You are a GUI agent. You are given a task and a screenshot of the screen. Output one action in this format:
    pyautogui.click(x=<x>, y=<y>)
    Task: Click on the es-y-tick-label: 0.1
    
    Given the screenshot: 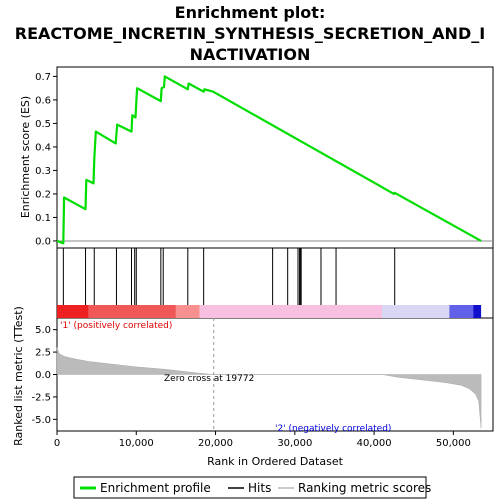 What is the action you would take?
    pyautogui.click(x=43, y=218)
    